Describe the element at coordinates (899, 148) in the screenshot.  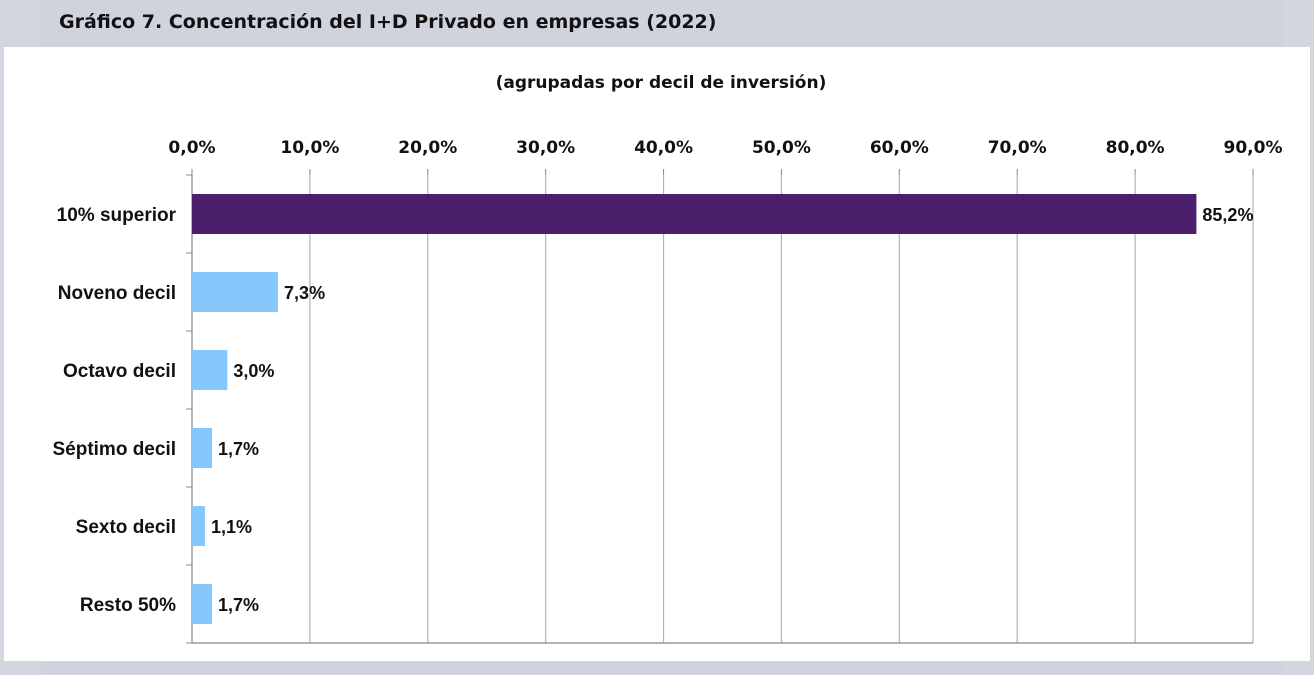
I see `x-tick-label: 60,0%` at that location.